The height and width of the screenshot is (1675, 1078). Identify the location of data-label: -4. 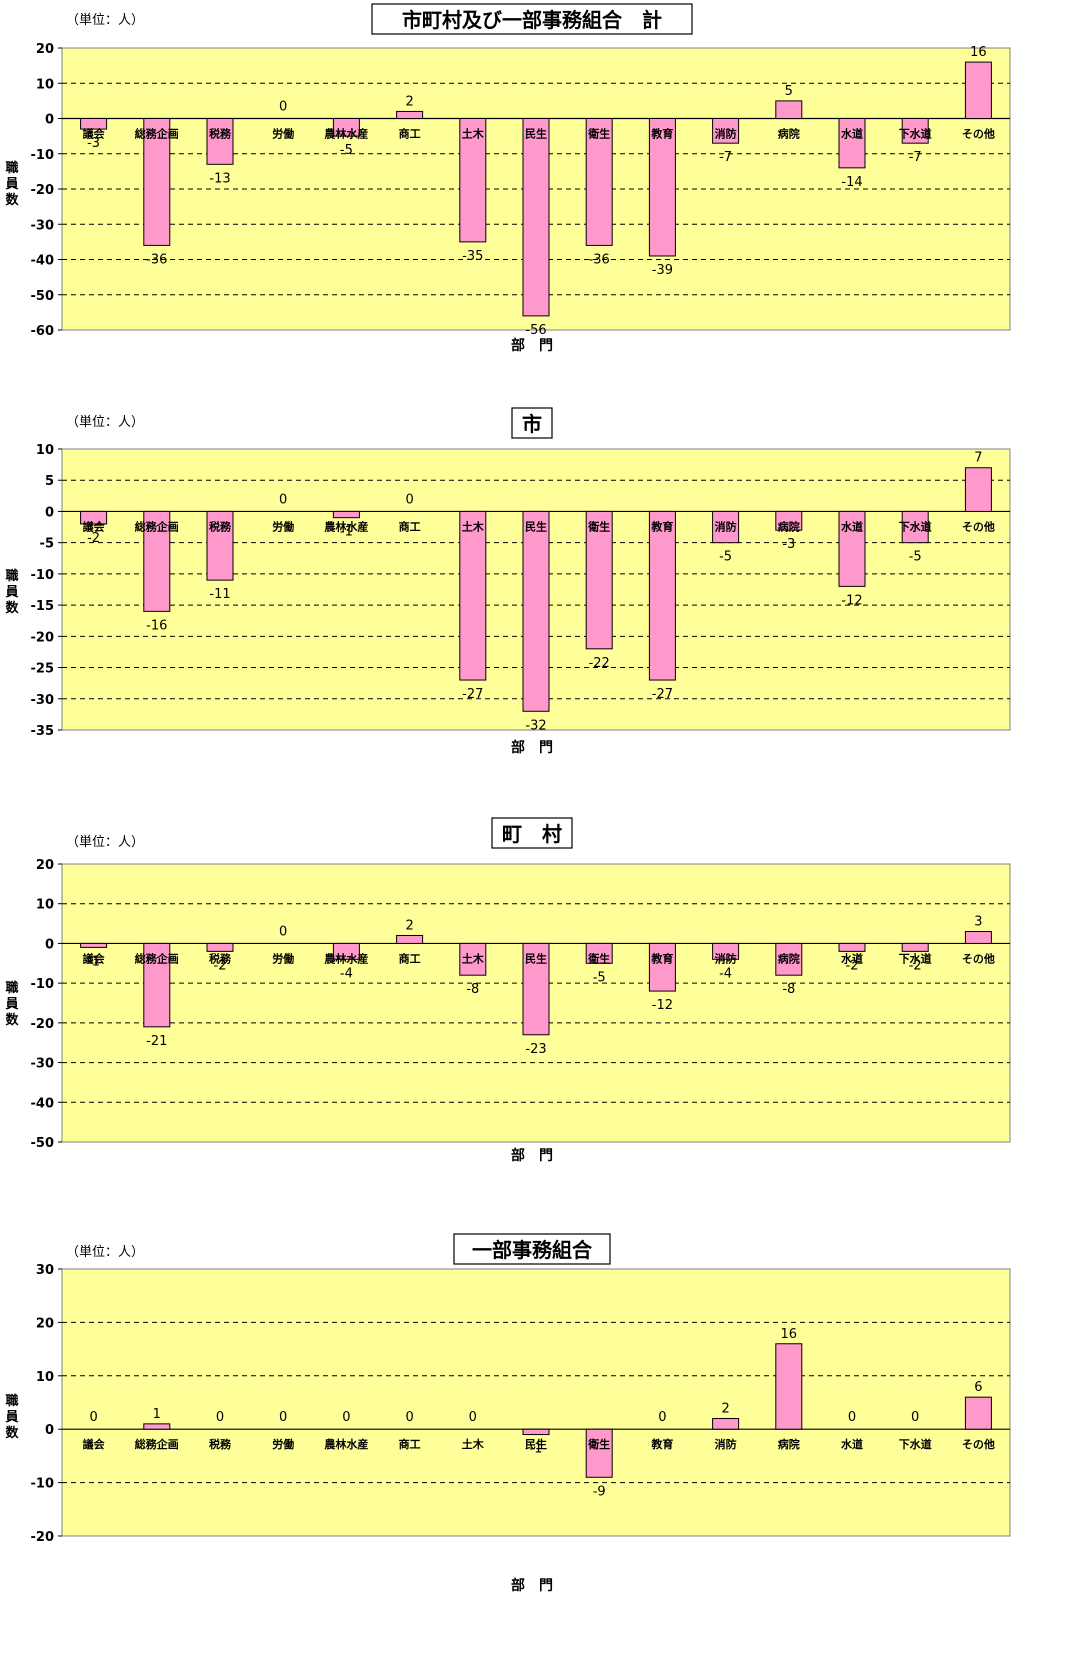
(346, 973).